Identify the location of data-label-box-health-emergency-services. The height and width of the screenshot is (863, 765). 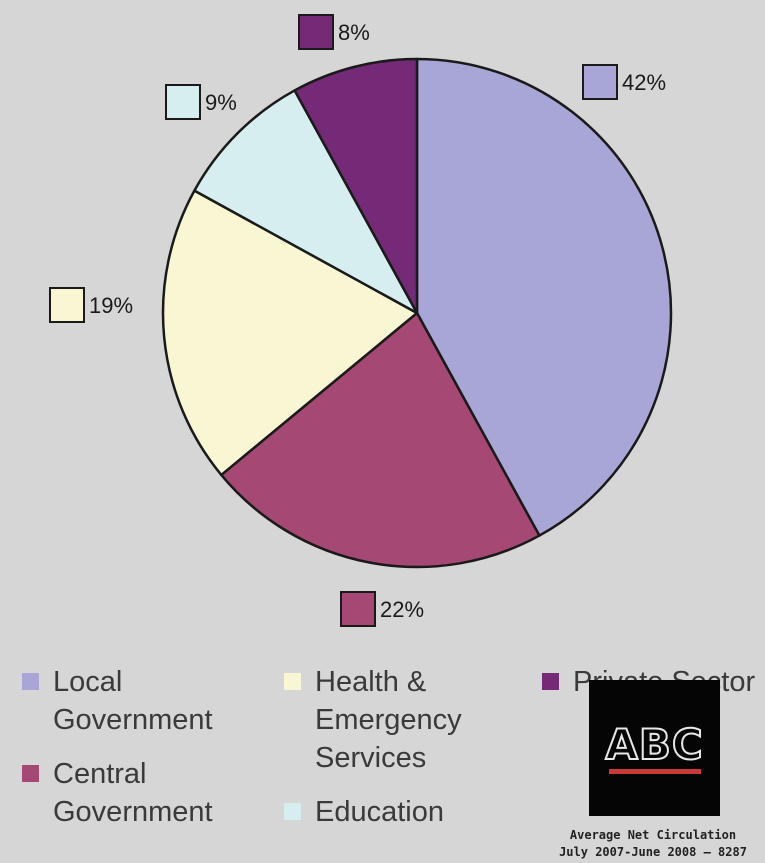
(67, 305).